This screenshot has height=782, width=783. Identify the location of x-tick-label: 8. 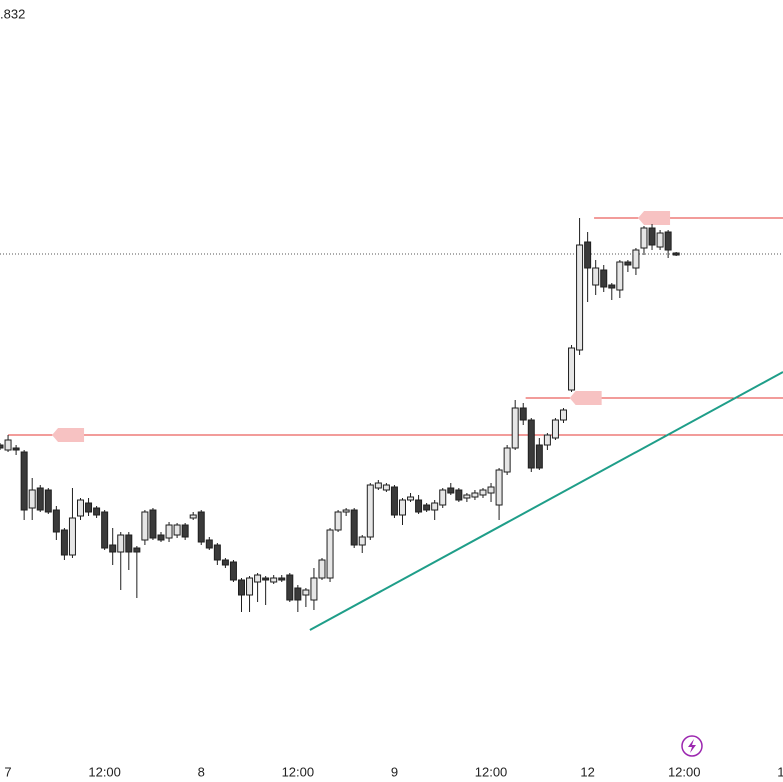
(201, 771).